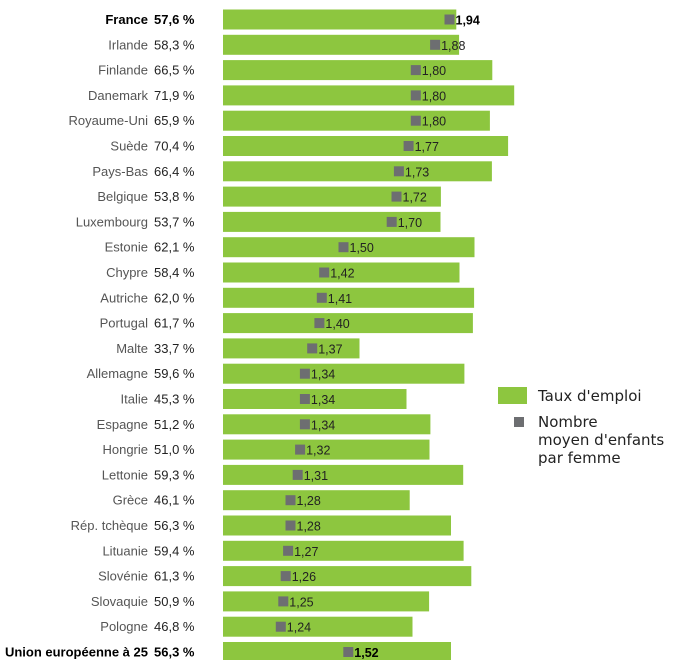 Image resolution: width=686 pixels, height=660 pixels. I want to click on country-label: Estonie, so click(126, 247).